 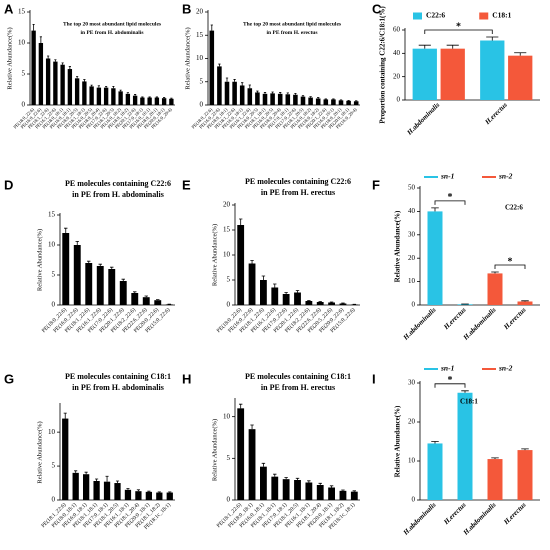 What do you see at coordinates (496, 114) in the screenshot?
I see `x-tick-label: H.erectus` at bounding box center [496, 114].